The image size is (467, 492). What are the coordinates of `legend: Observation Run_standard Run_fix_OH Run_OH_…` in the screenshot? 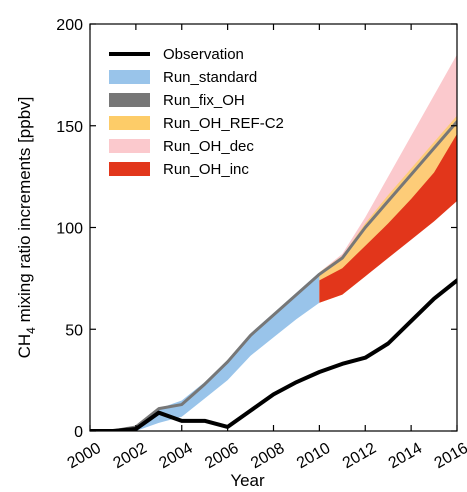 It's located at (196, 112).